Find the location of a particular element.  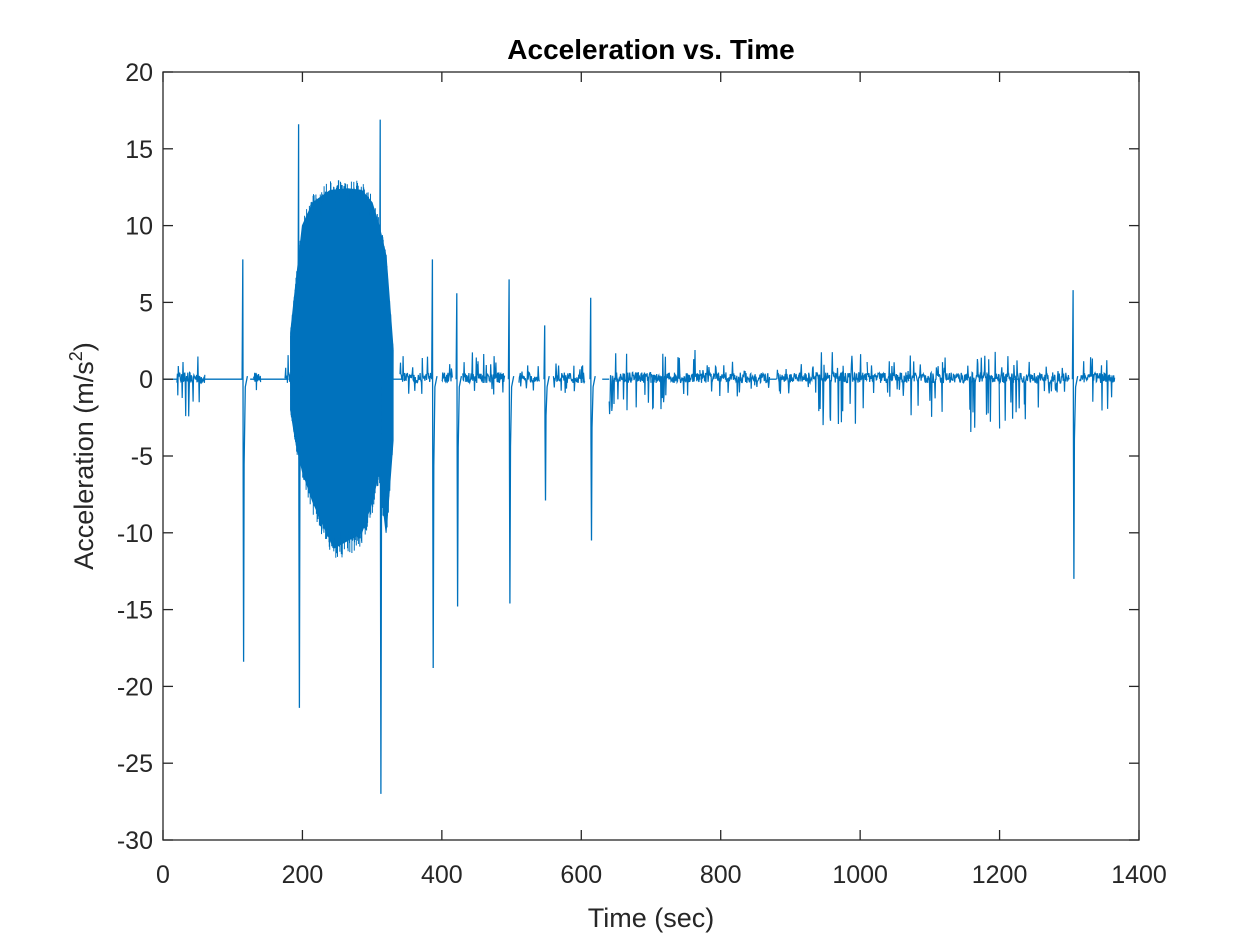

y-tick-label: -15 is located at coordinates (135, 611).